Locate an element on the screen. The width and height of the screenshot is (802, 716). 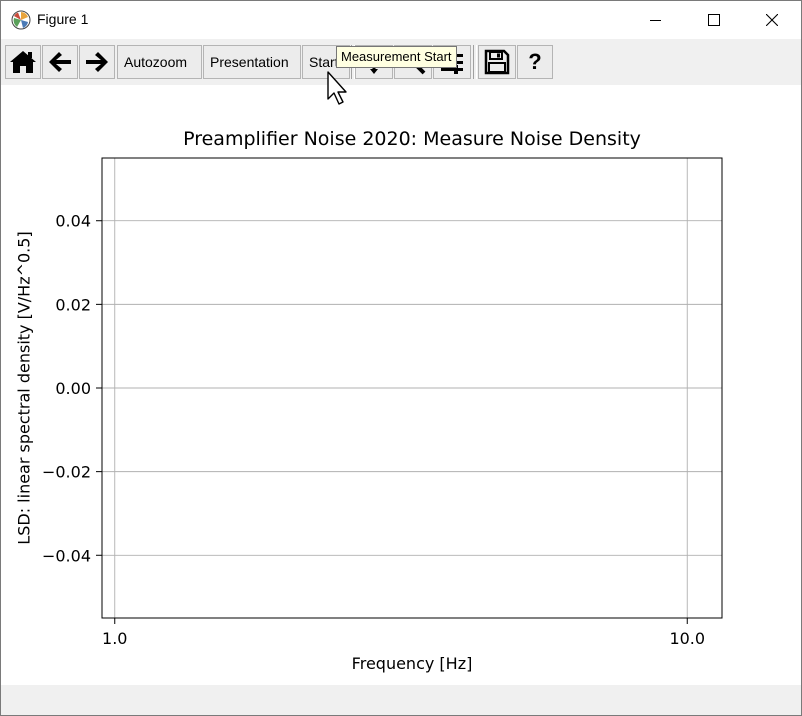
close-icon is located at coordinates (772, 20).